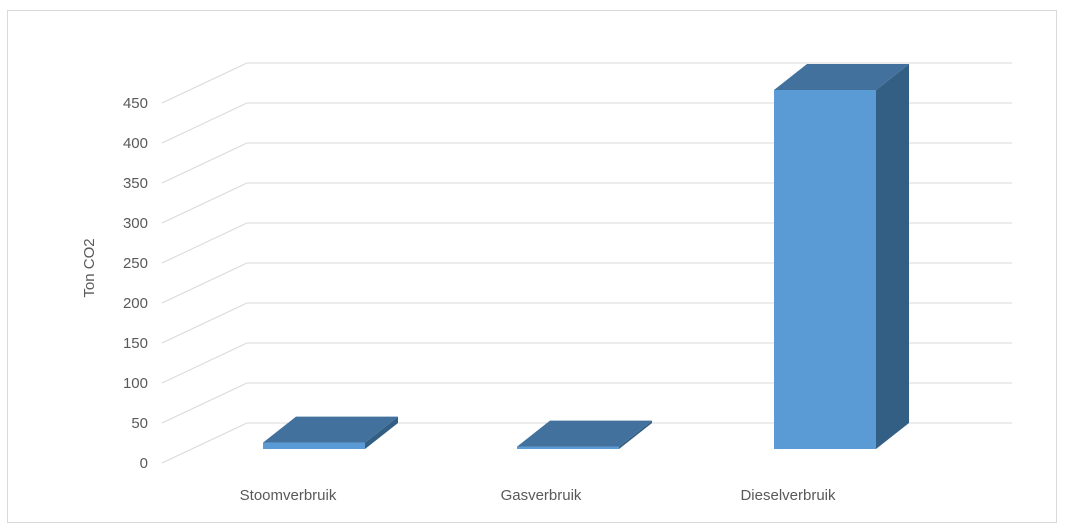 The width and height of the screenshot is (1067, 529). What do you see at coordinates (541, 495) in the screenshot?
I see `x-category-label: Gasverbruik` at bounding box center [541, 495].